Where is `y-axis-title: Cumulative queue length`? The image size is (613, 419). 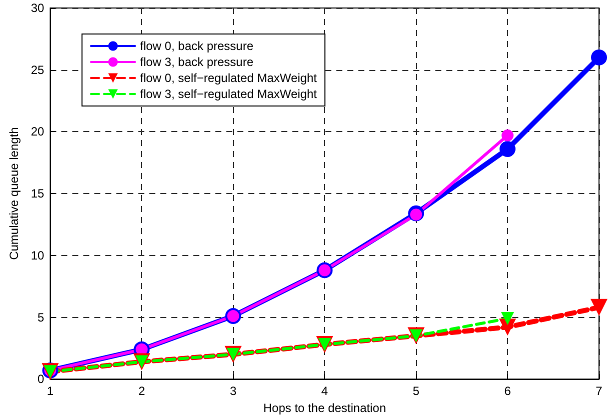 y-axis-title: Cumulative queue length is located at coordinates (14, 193).